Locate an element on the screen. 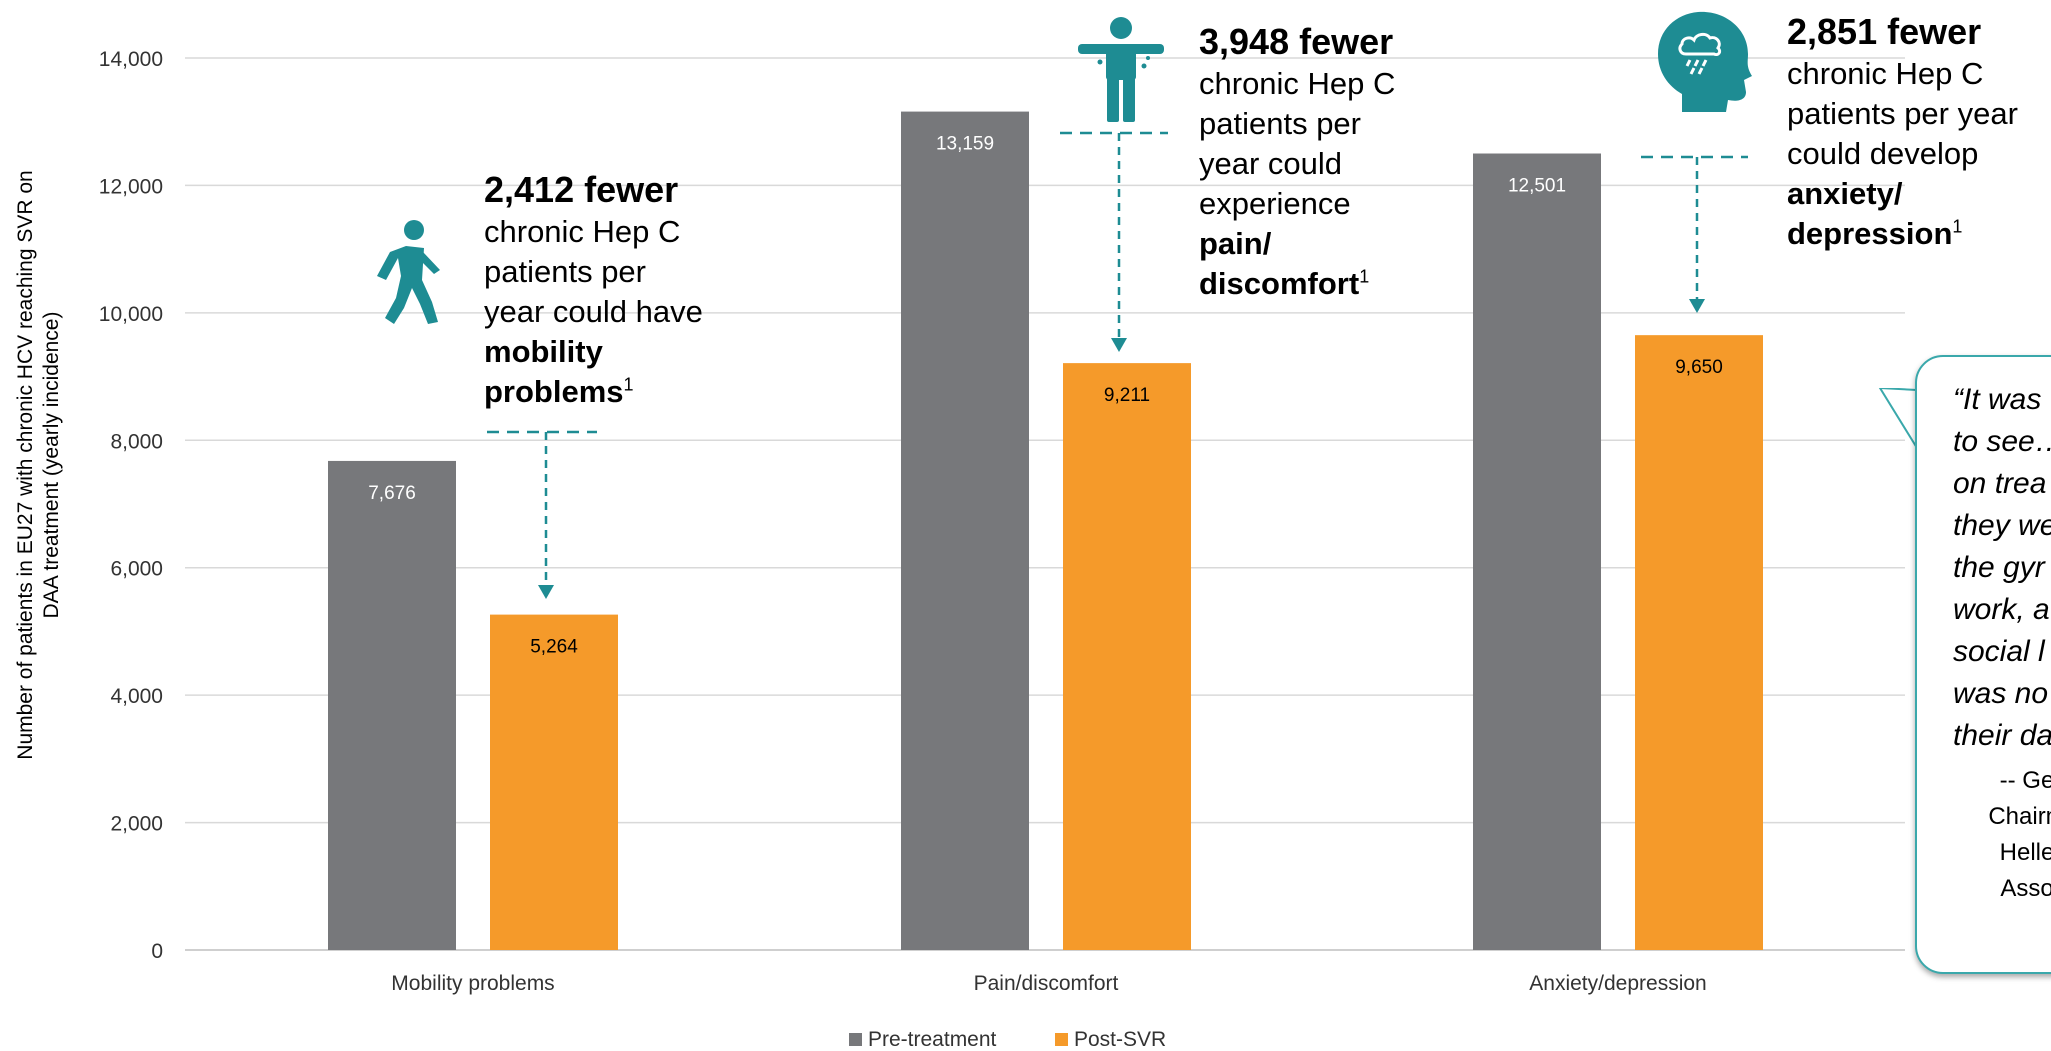 The image size is (2051, 1051). quote-line: the gyr is located at coordinates (1999, 567).